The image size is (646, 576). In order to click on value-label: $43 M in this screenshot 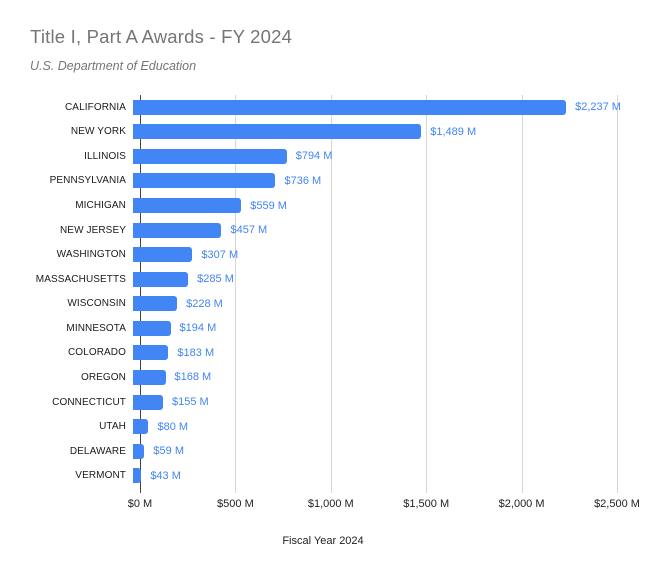, I will do `click(165, 475)`.